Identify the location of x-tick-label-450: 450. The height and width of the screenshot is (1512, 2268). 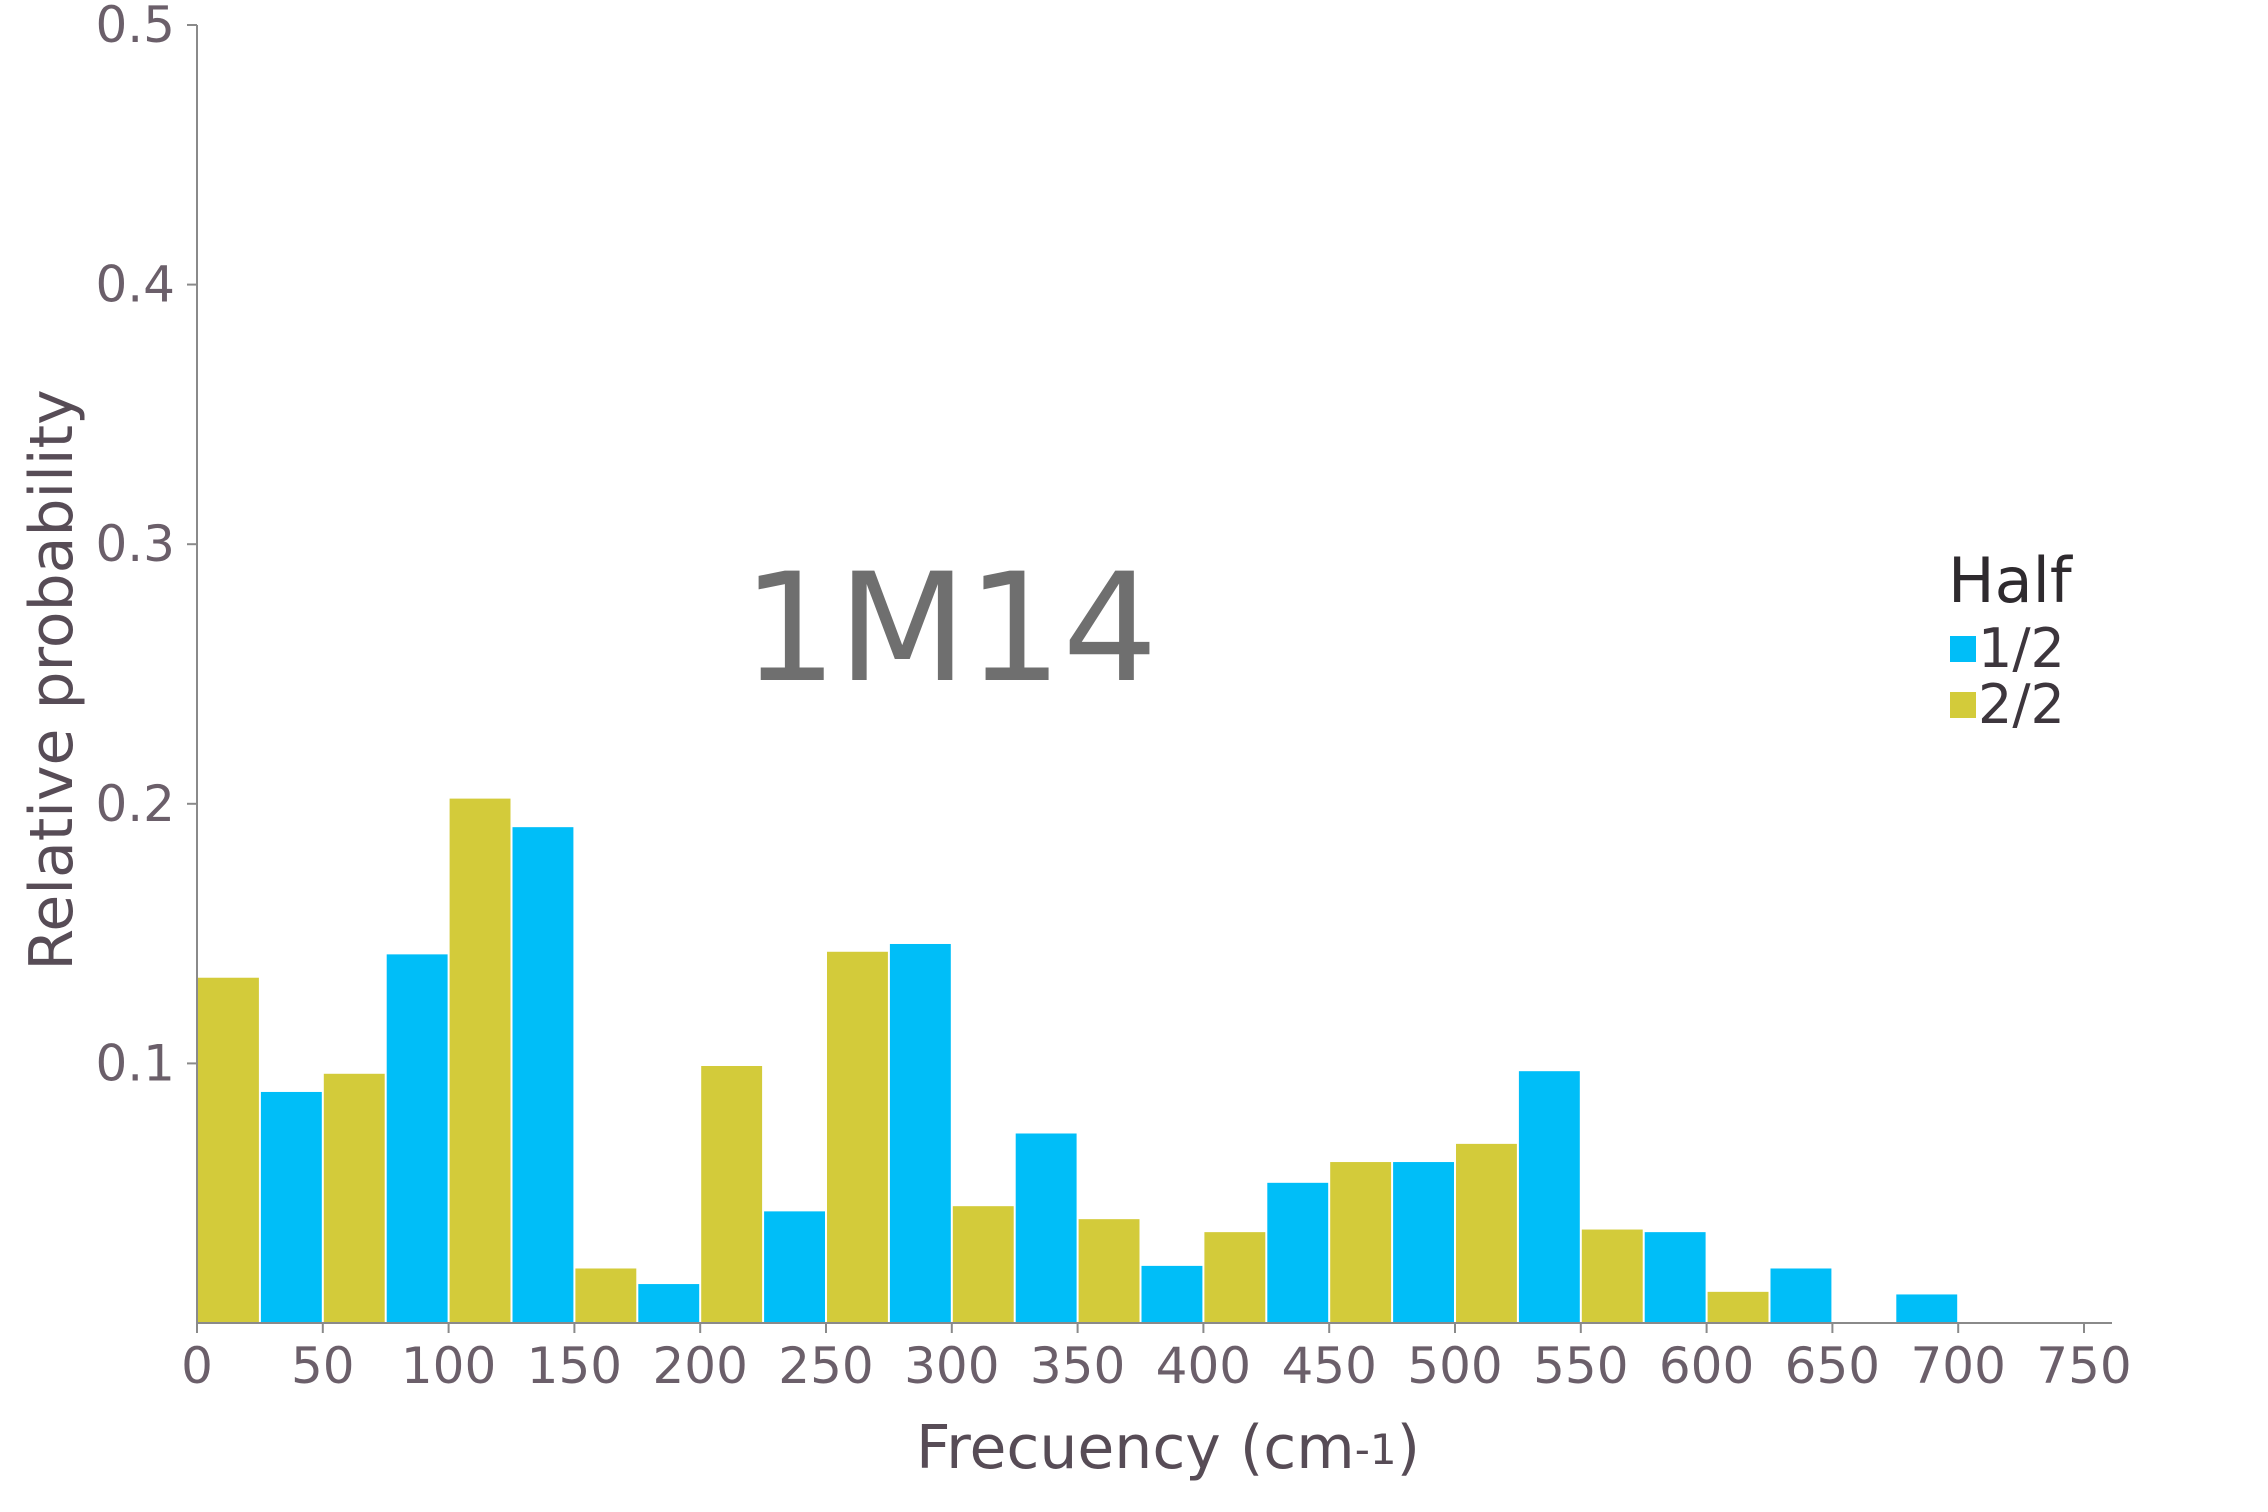
(1328, 1366).